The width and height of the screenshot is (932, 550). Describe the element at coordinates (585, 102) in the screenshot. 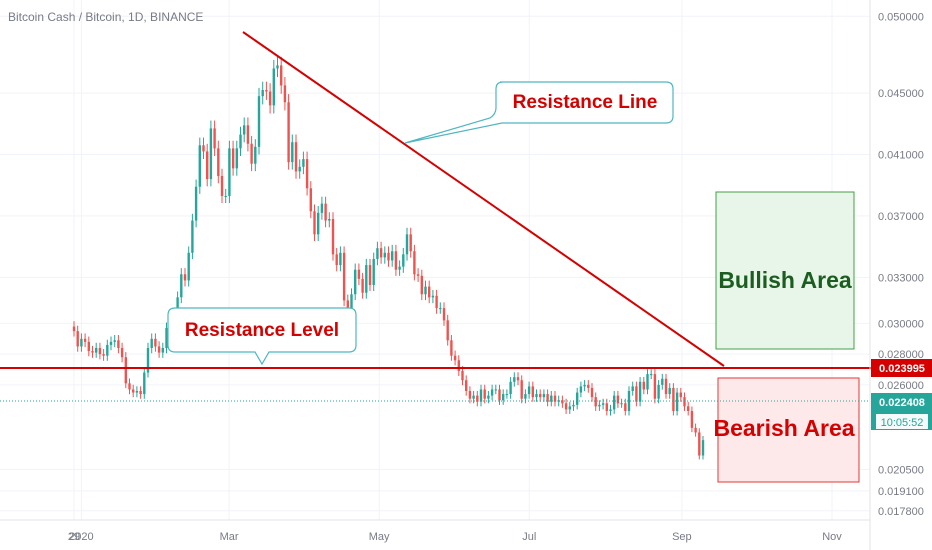

I see `resistance-line-label: Resistance Line` at that location.